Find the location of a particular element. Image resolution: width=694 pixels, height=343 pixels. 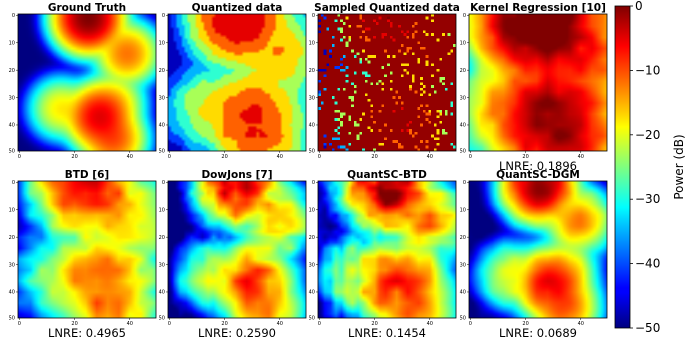

lnre-metric: LNRE: 0.1896 is located at coordinates (538, 166).